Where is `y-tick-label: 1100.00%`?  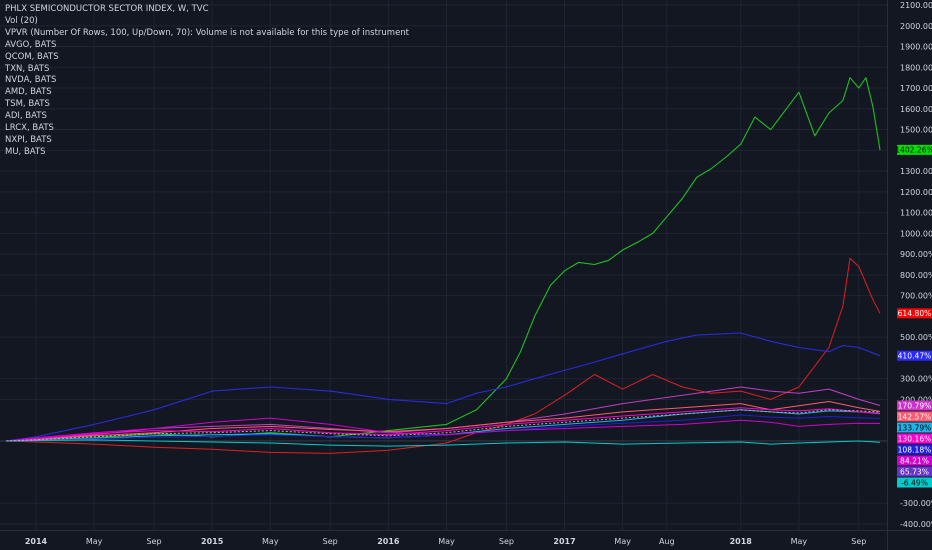
y-tick-label: 1100.00% is located at coordinates (916, 213).